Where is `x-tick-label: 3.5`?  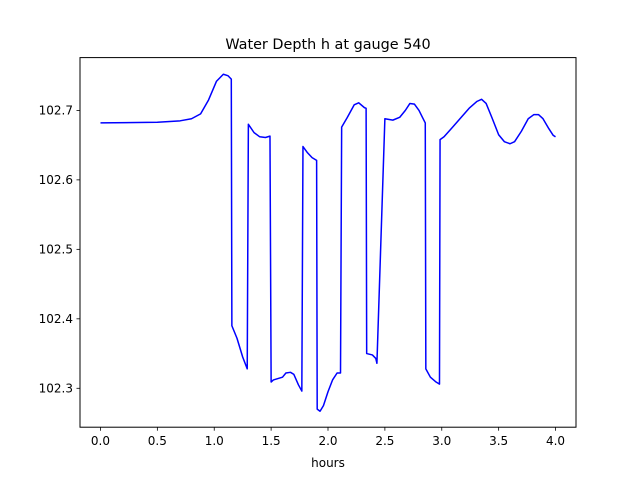 x-tick-label: 3.5 is located at coordinates (498, 441).